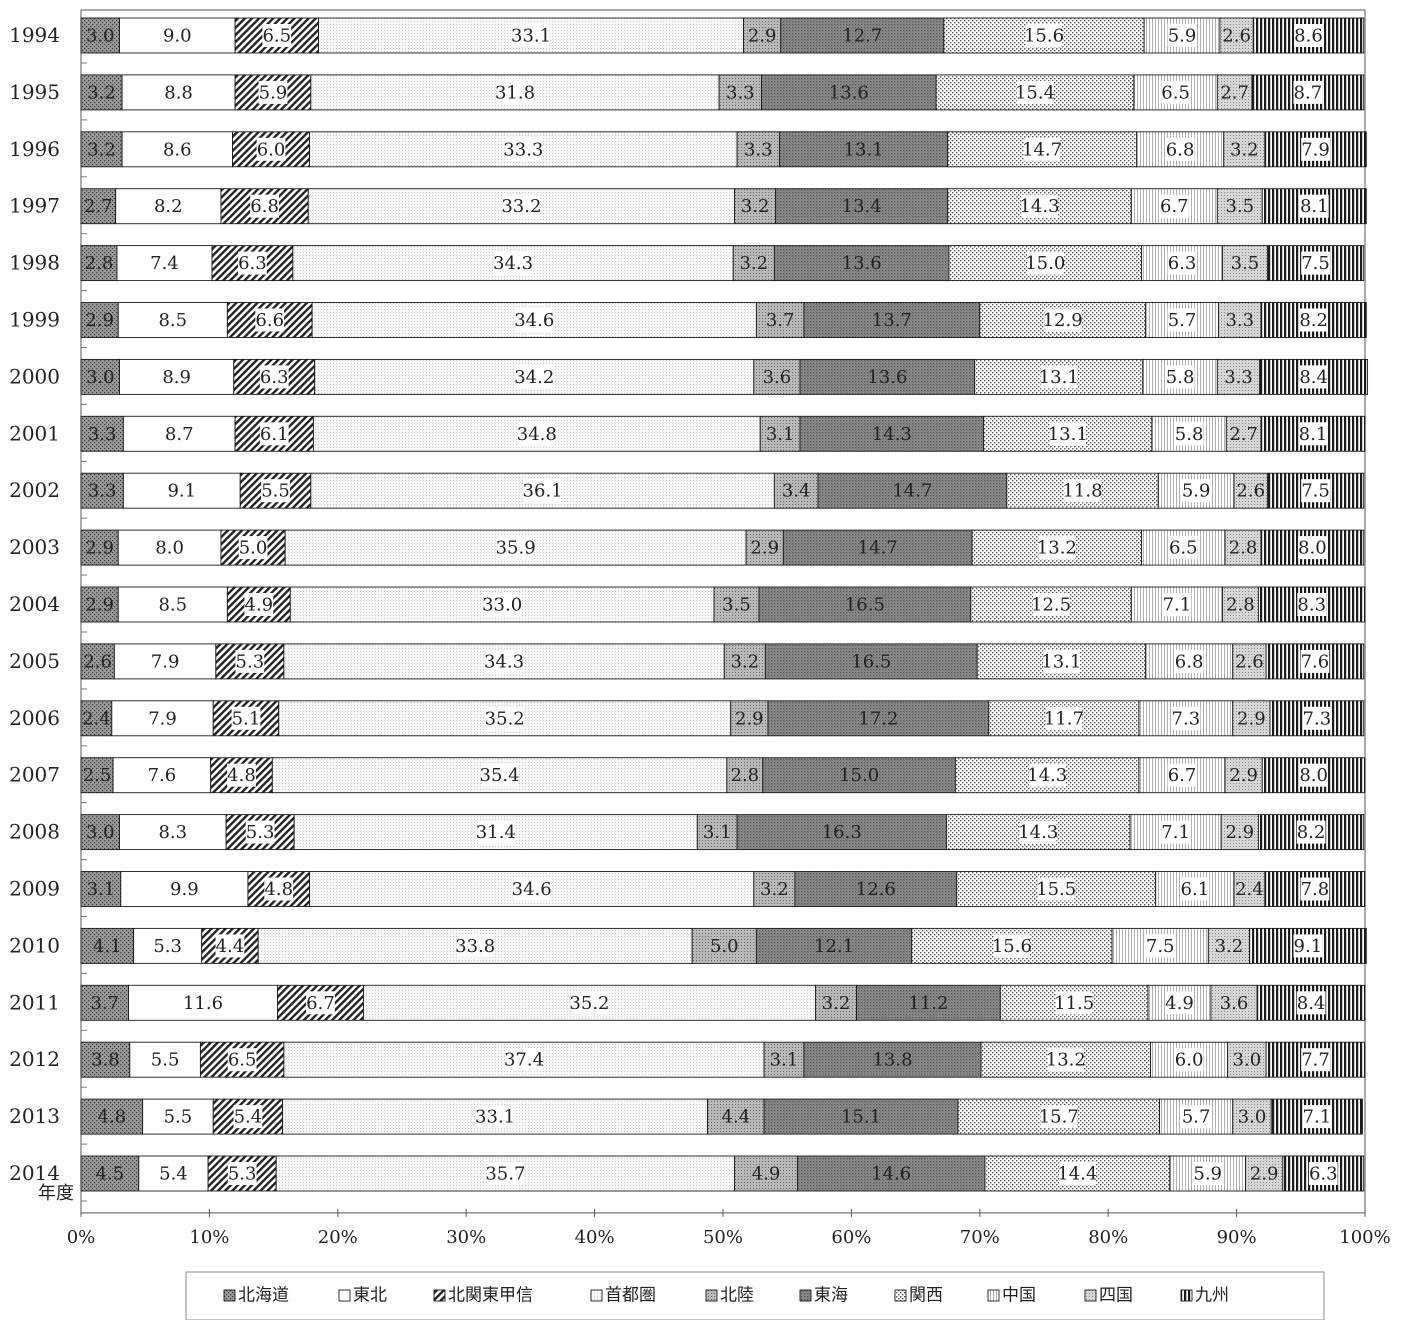 The height and width of the screenshot is (1324, 1410). Describe the element at coordinates (179, 434) in the screenshot. I see `data-label: 8.7` at that location.